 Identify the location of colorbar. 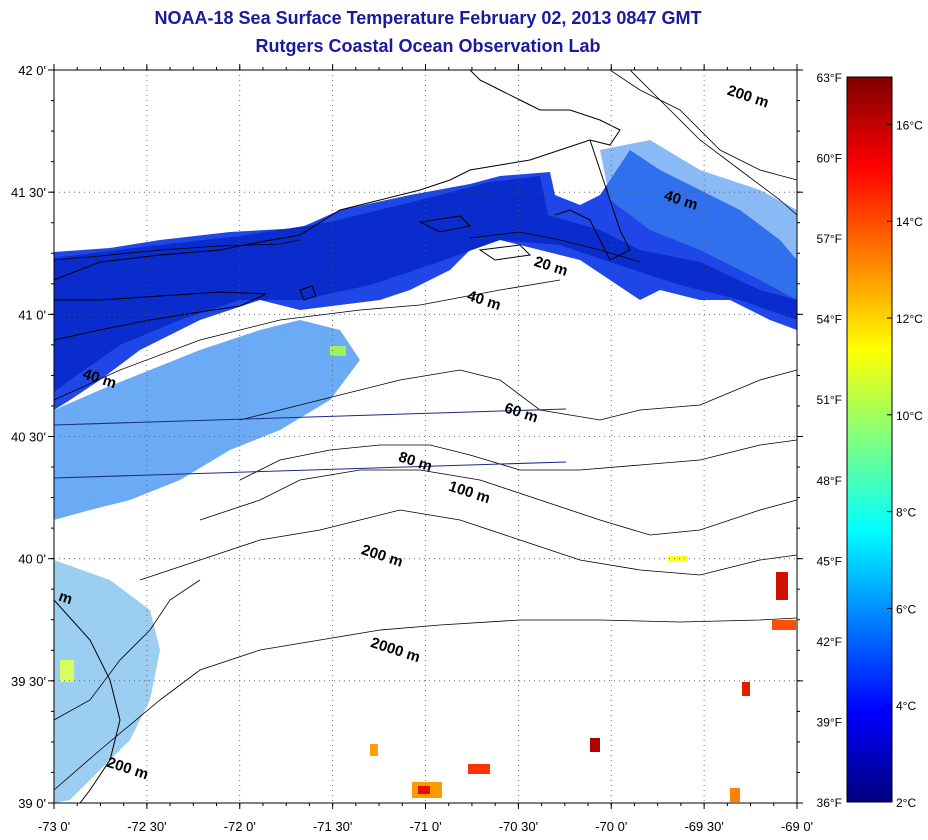
(869, 439).